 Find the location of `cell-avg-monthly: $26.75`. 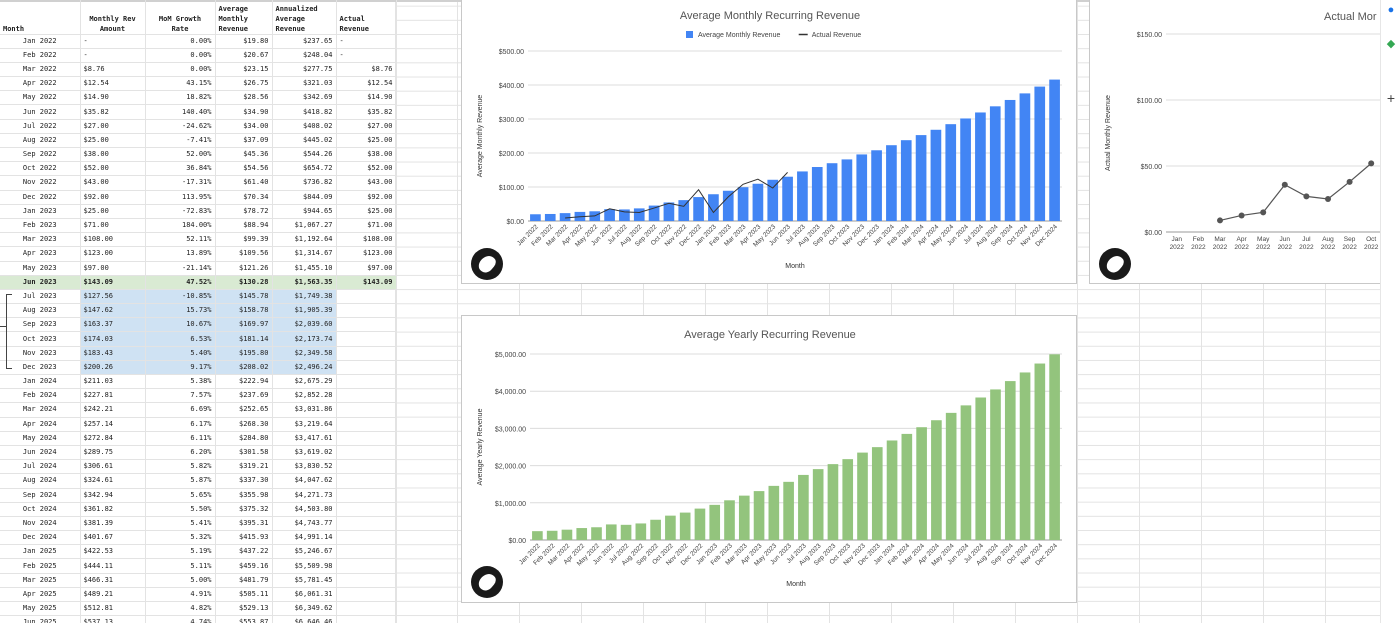

cell-avg-monthly: $26.75 is located at coordinates (244, 84).